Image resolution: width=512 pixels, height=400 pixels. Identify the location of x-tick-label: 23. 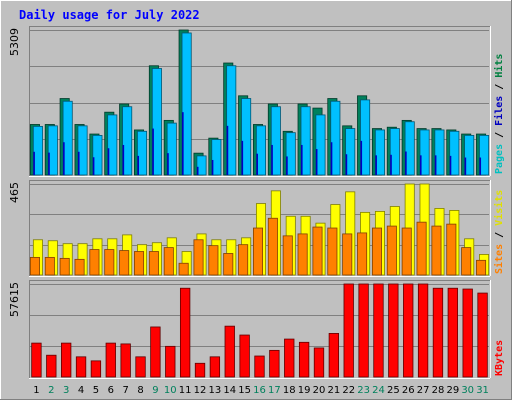
(363, 390).